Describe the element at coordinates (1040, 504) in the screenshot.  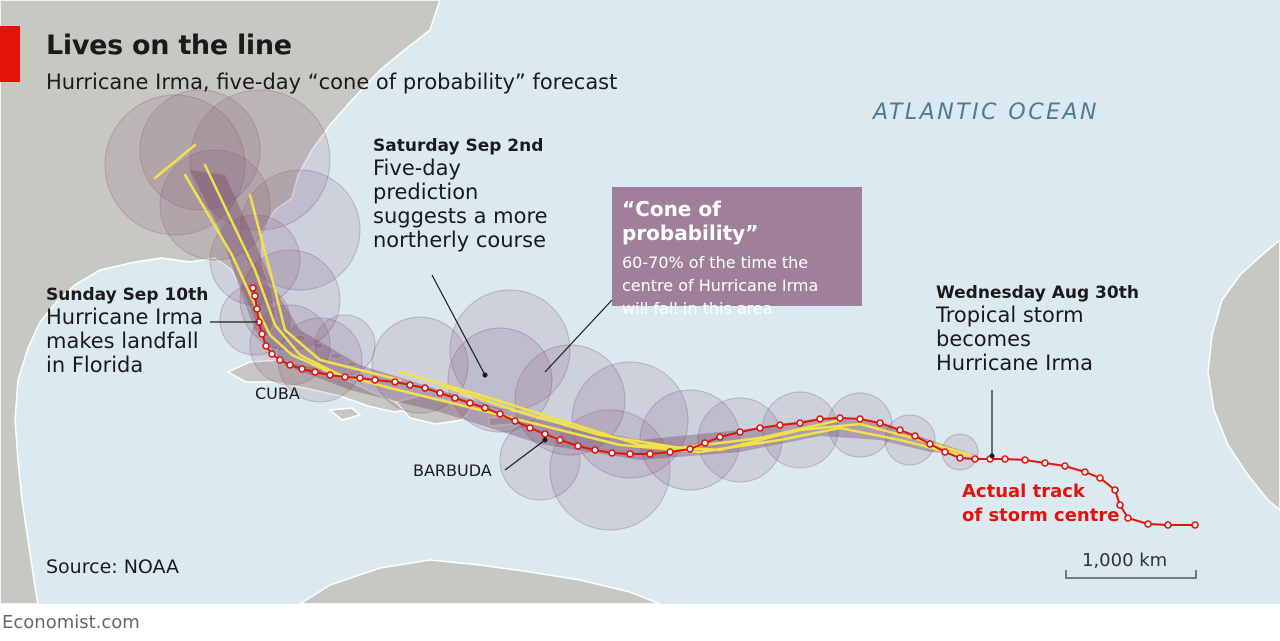
I see `track-label: Actual track of storm centre` at that location.